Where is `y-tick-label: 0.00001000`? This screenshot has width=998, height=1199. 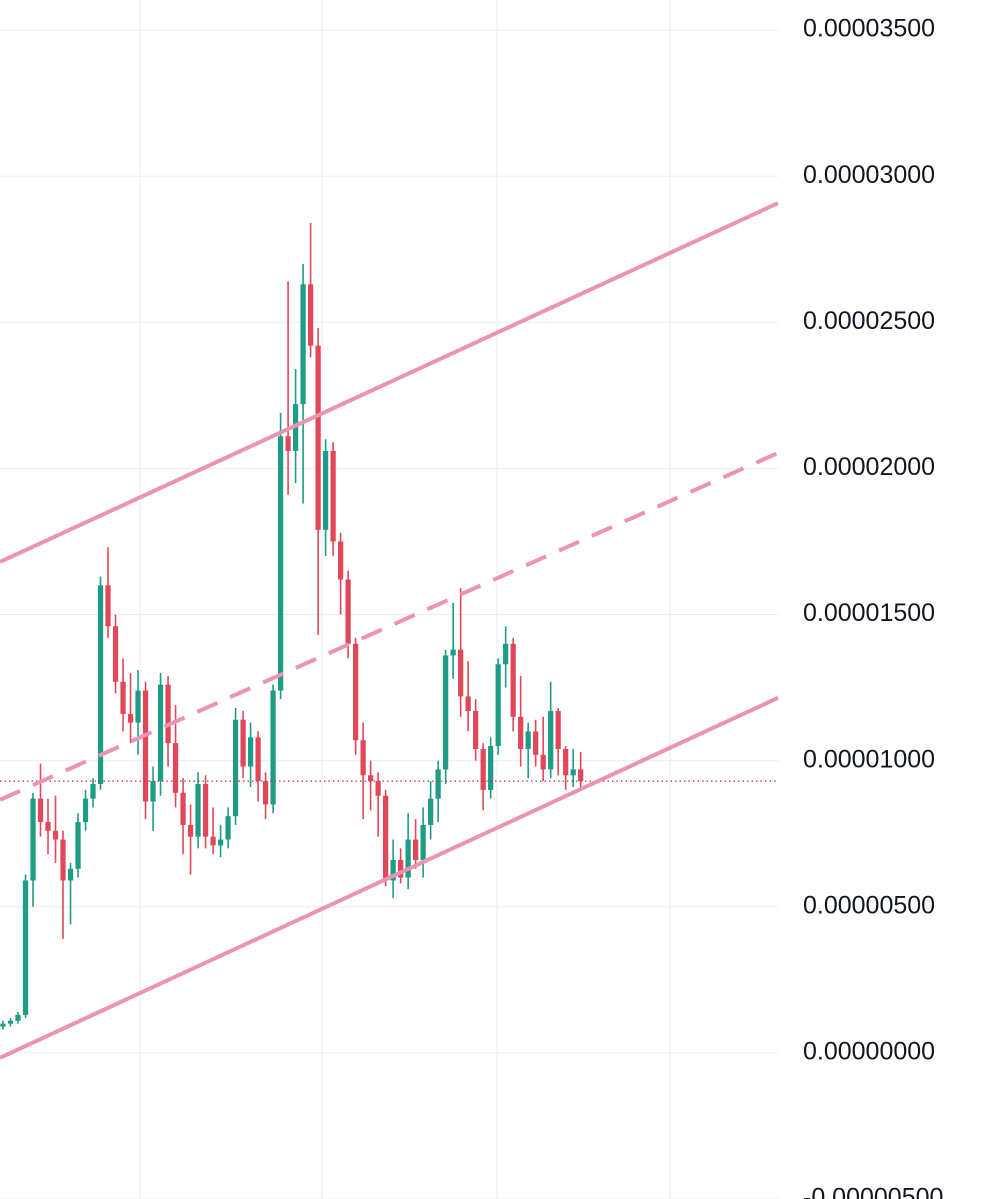
y-tick-label: 0.00001000 is located at coordinates (869, 759).